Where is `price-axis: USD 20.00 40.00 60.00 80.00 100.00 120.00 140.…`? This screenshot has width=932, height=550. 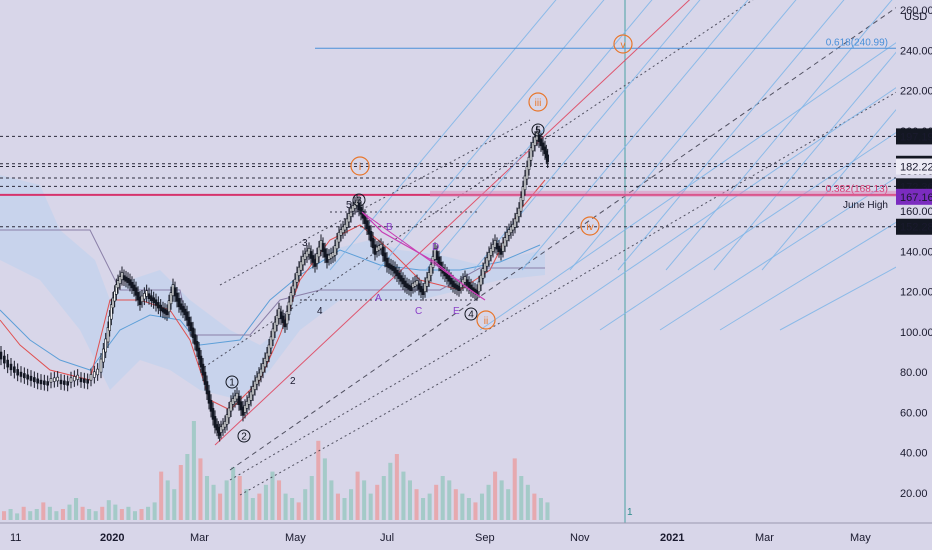 price-axis: USD 20.00 40.00 60.00 80.00 100.00 120.00 140.… is located at coordinates (914, 261).